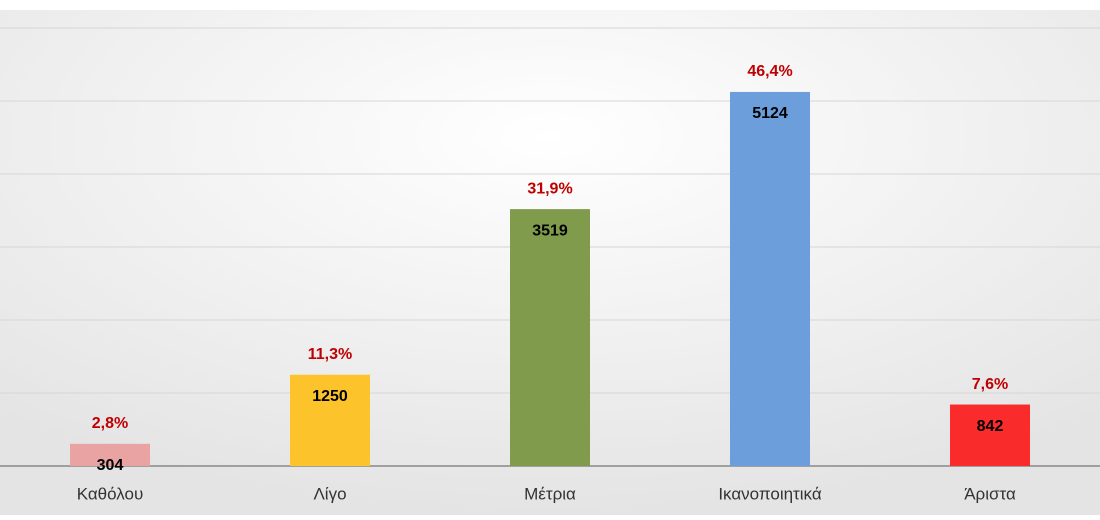 The image size is (1100, 520). I want to click on count-label: 3519, so click(550, 230).